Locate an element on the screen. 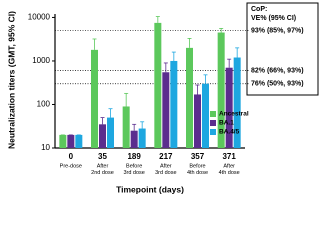 The image size is (320, 240). x-tick-label: 217 is located at coordinates (166, 156).